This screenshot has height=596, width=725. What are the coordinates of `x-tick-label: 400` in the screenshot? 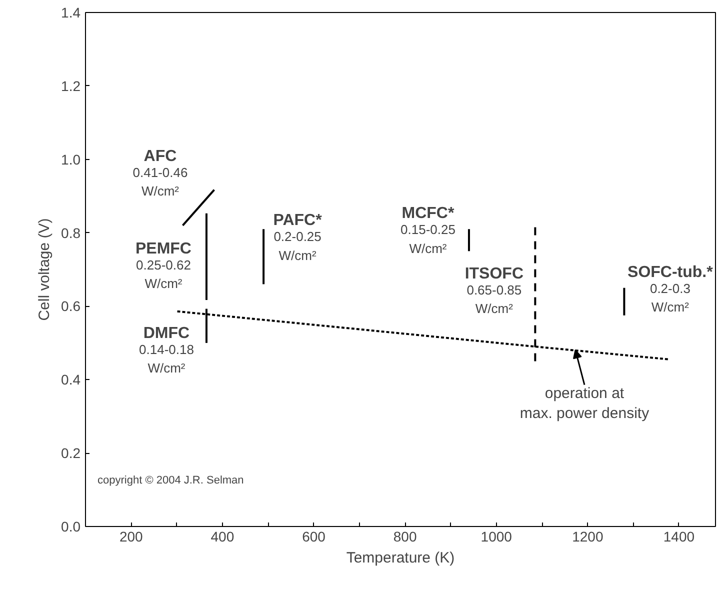 It's located at (222, 536).